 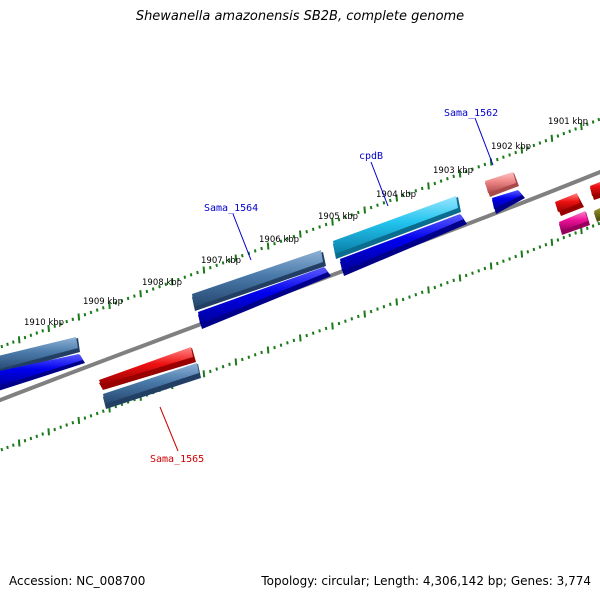 What do you see at coordinates (471, 113) in the screenshot?
I see `gene-label-sama1562: Sama_1562` at bounding box center [471, 113].